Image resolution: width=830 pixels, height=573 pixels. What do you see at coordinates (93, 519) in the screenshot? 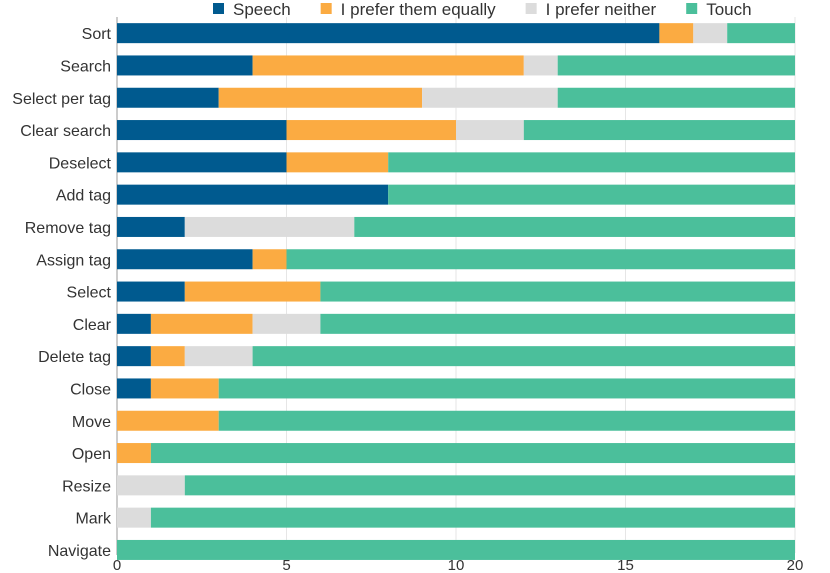
I see `category-label: Mark` at bounding box center [93, 519].